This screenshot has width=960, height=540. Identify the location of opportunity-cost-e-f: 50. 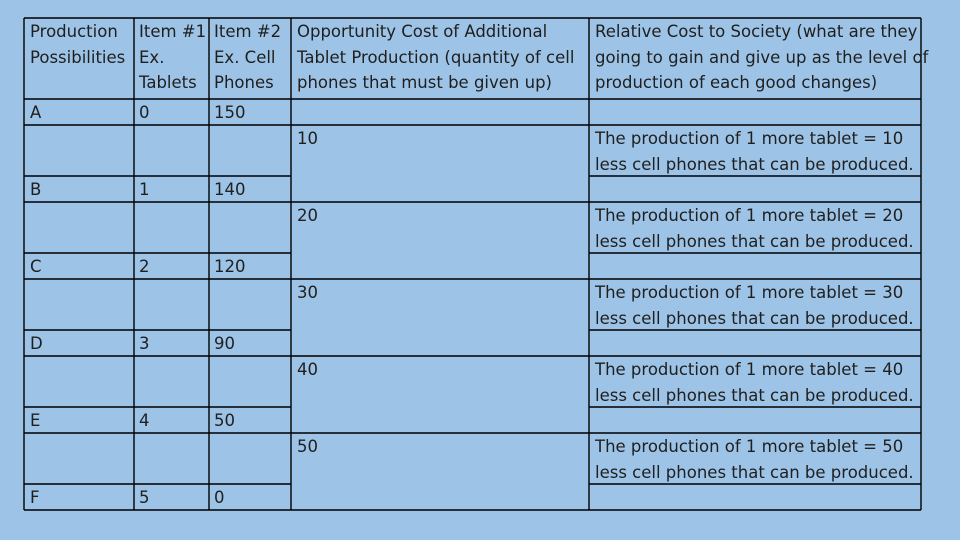
(307, 446).